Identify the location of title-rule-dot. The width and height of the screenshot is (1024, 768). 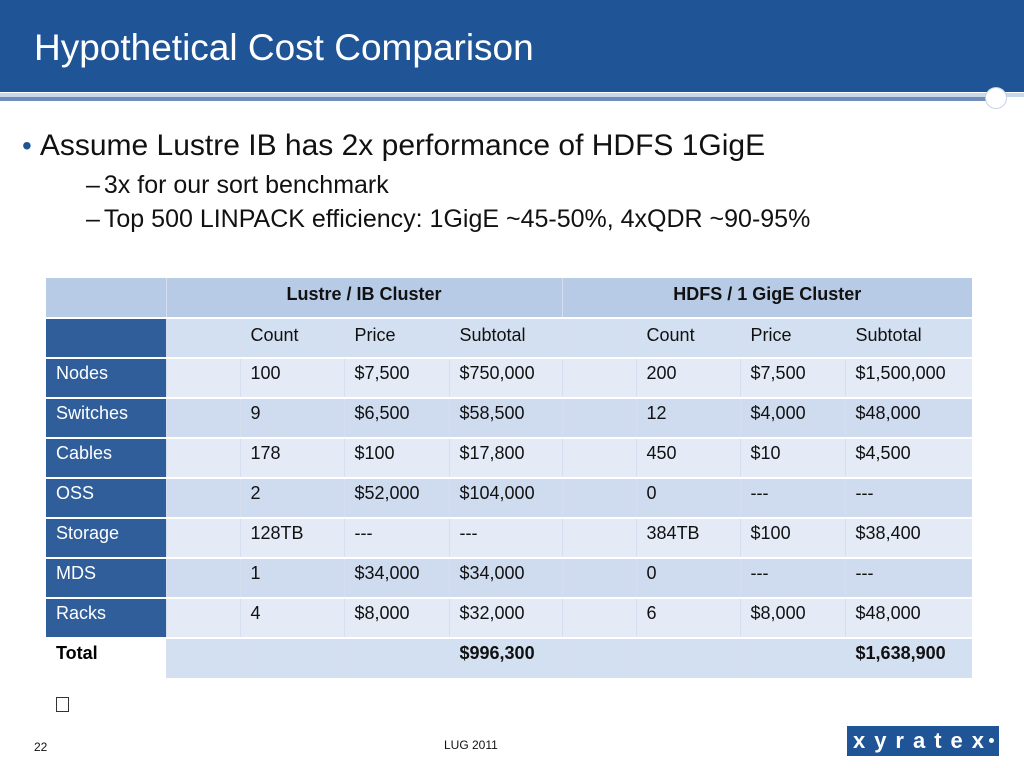
(996, 98).